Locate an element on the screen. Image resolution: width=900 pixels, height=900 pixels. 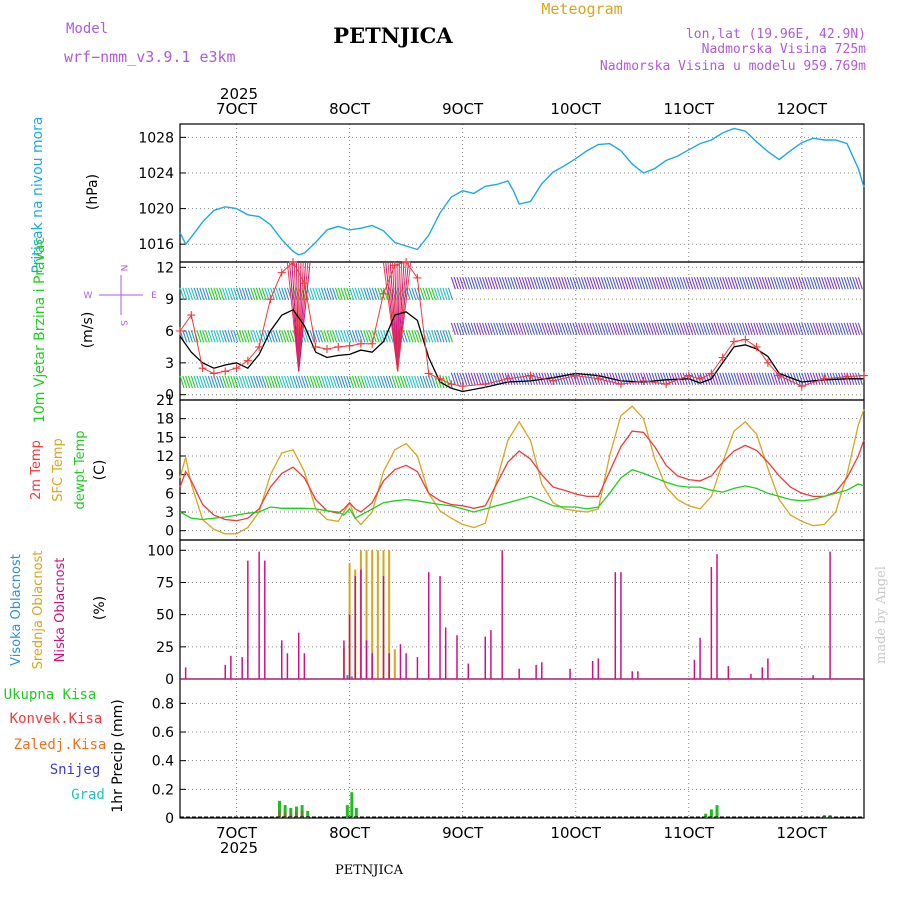
y-tick-label: 100 is located at coordinates (160, 551).